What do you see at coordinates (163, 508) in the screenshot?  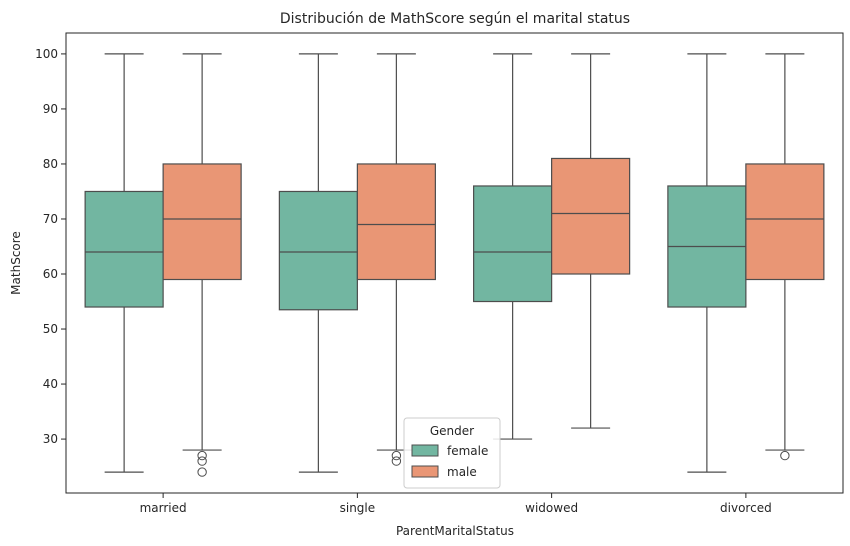 I see `x-tick-label: married` at bounding box center [163, 508].